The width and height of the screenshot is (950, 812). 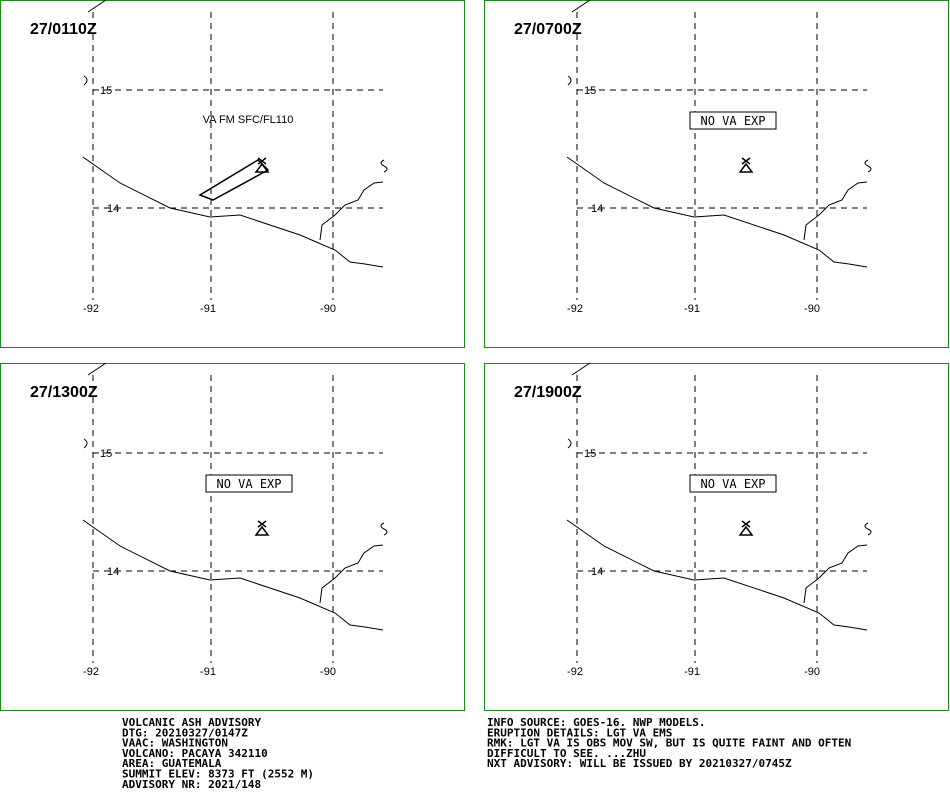 I want to click on advisory-line: VOLCANIC ASH ADVISORY, so click(x=191, y=722).